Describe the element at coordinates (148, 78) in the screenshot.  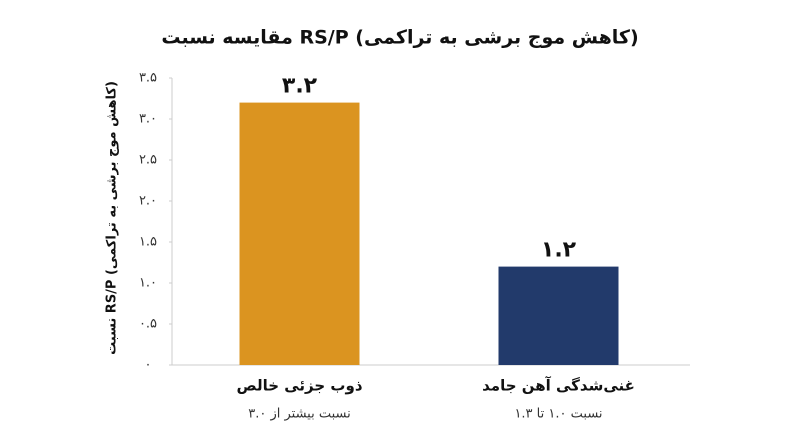
I see `y-tick-label: ۳.۵` at that location.